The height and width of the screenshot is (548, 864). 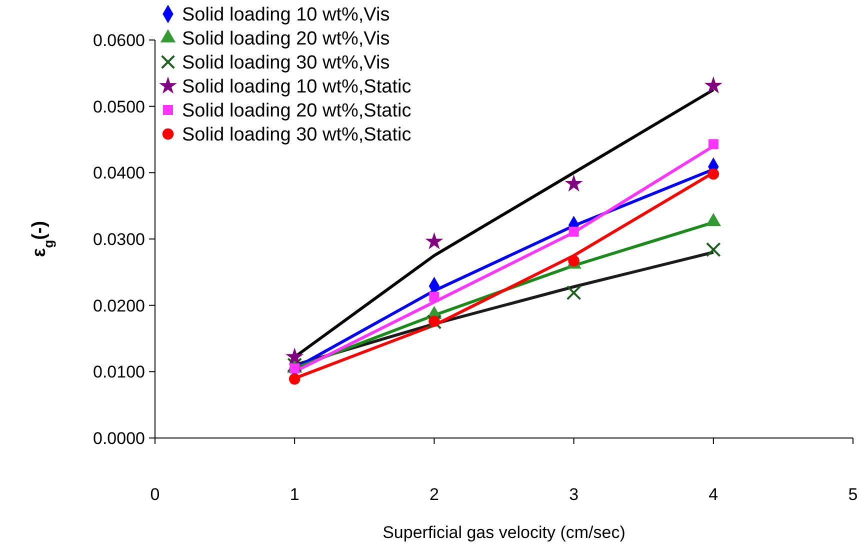 I want to click on x-tick-label: 0, so click(x=155, y=494).